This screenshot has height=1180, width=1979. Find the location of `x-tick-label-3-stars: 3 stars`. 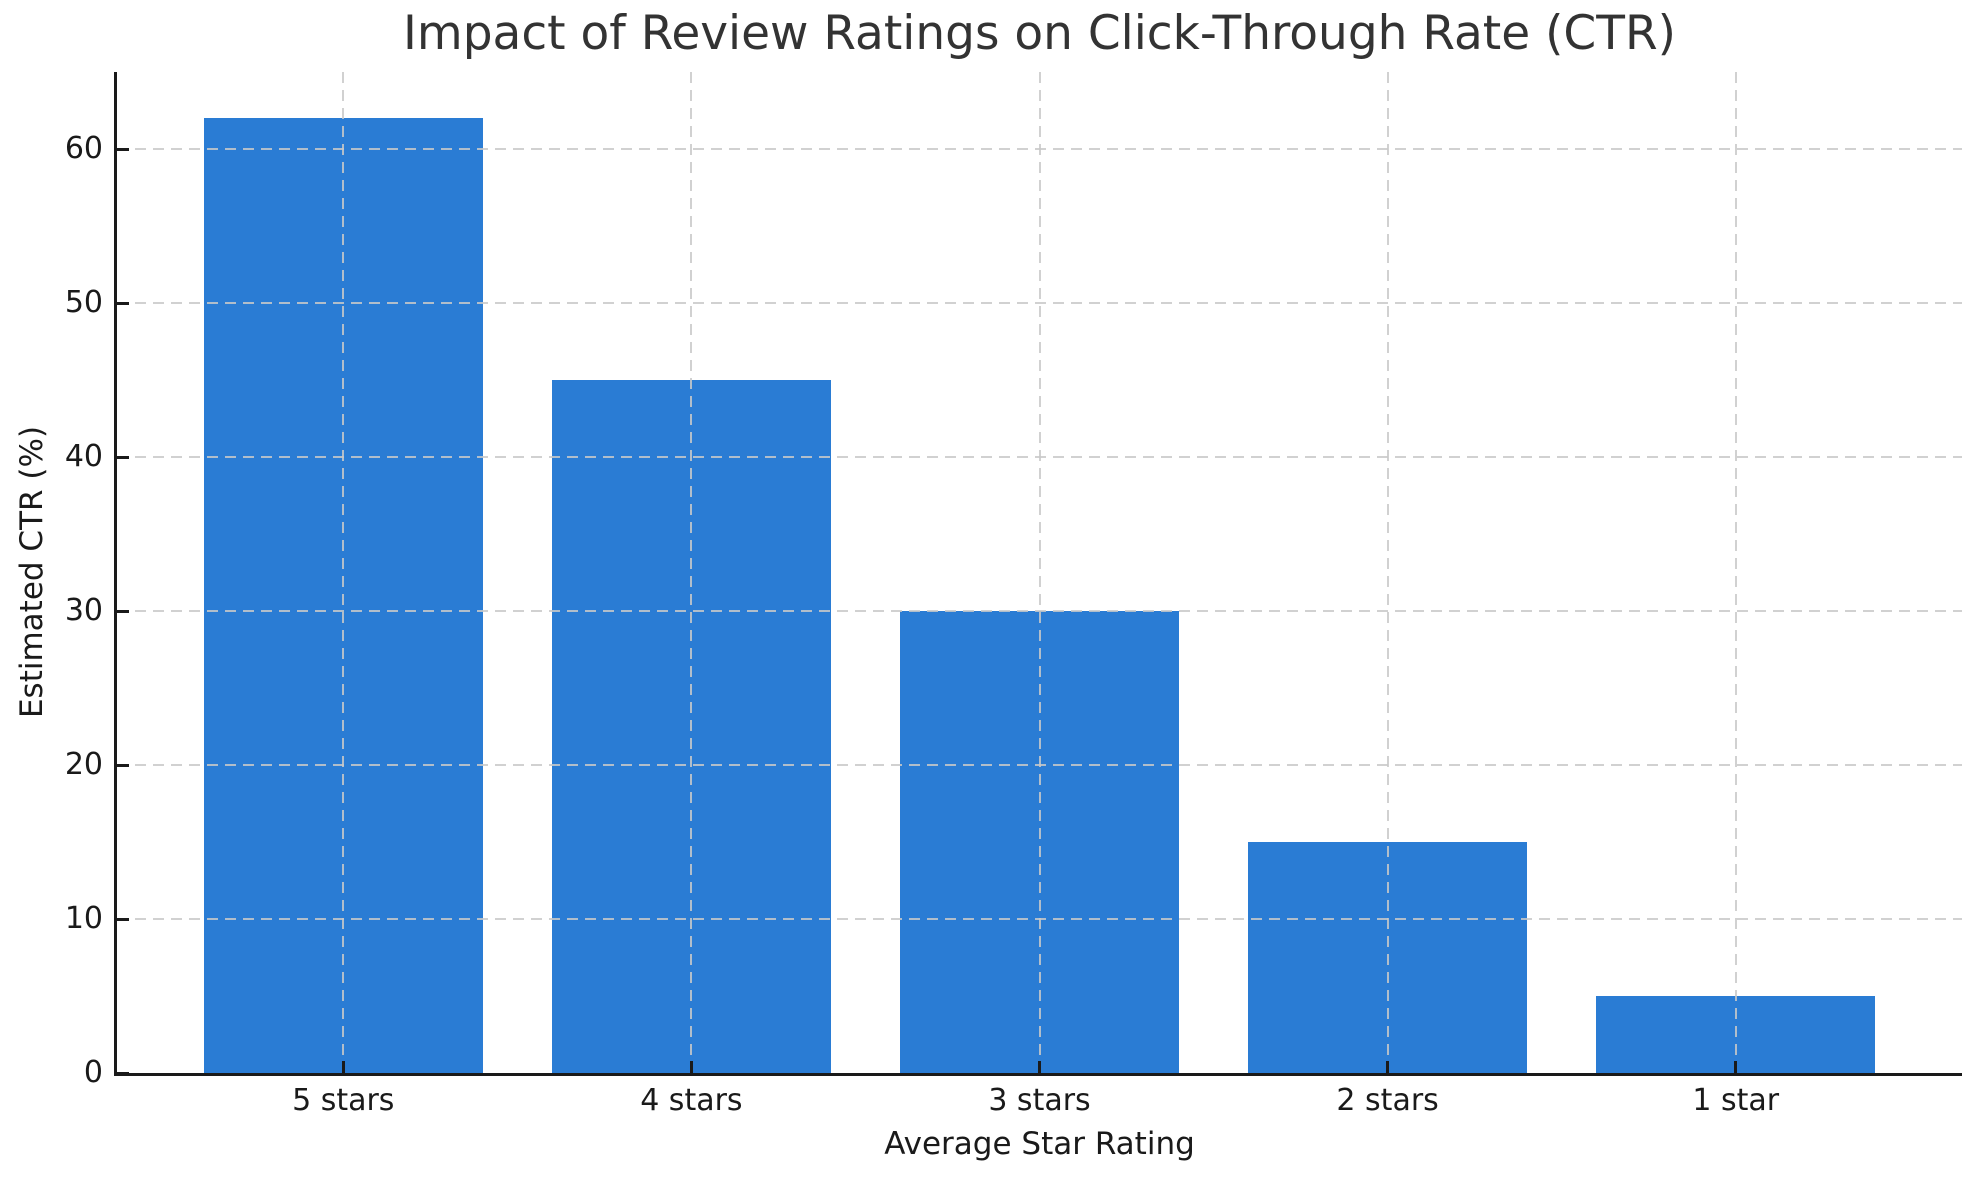

x-tick-label-3-stars: 3 stars is located at coordinates (1039, 1100).